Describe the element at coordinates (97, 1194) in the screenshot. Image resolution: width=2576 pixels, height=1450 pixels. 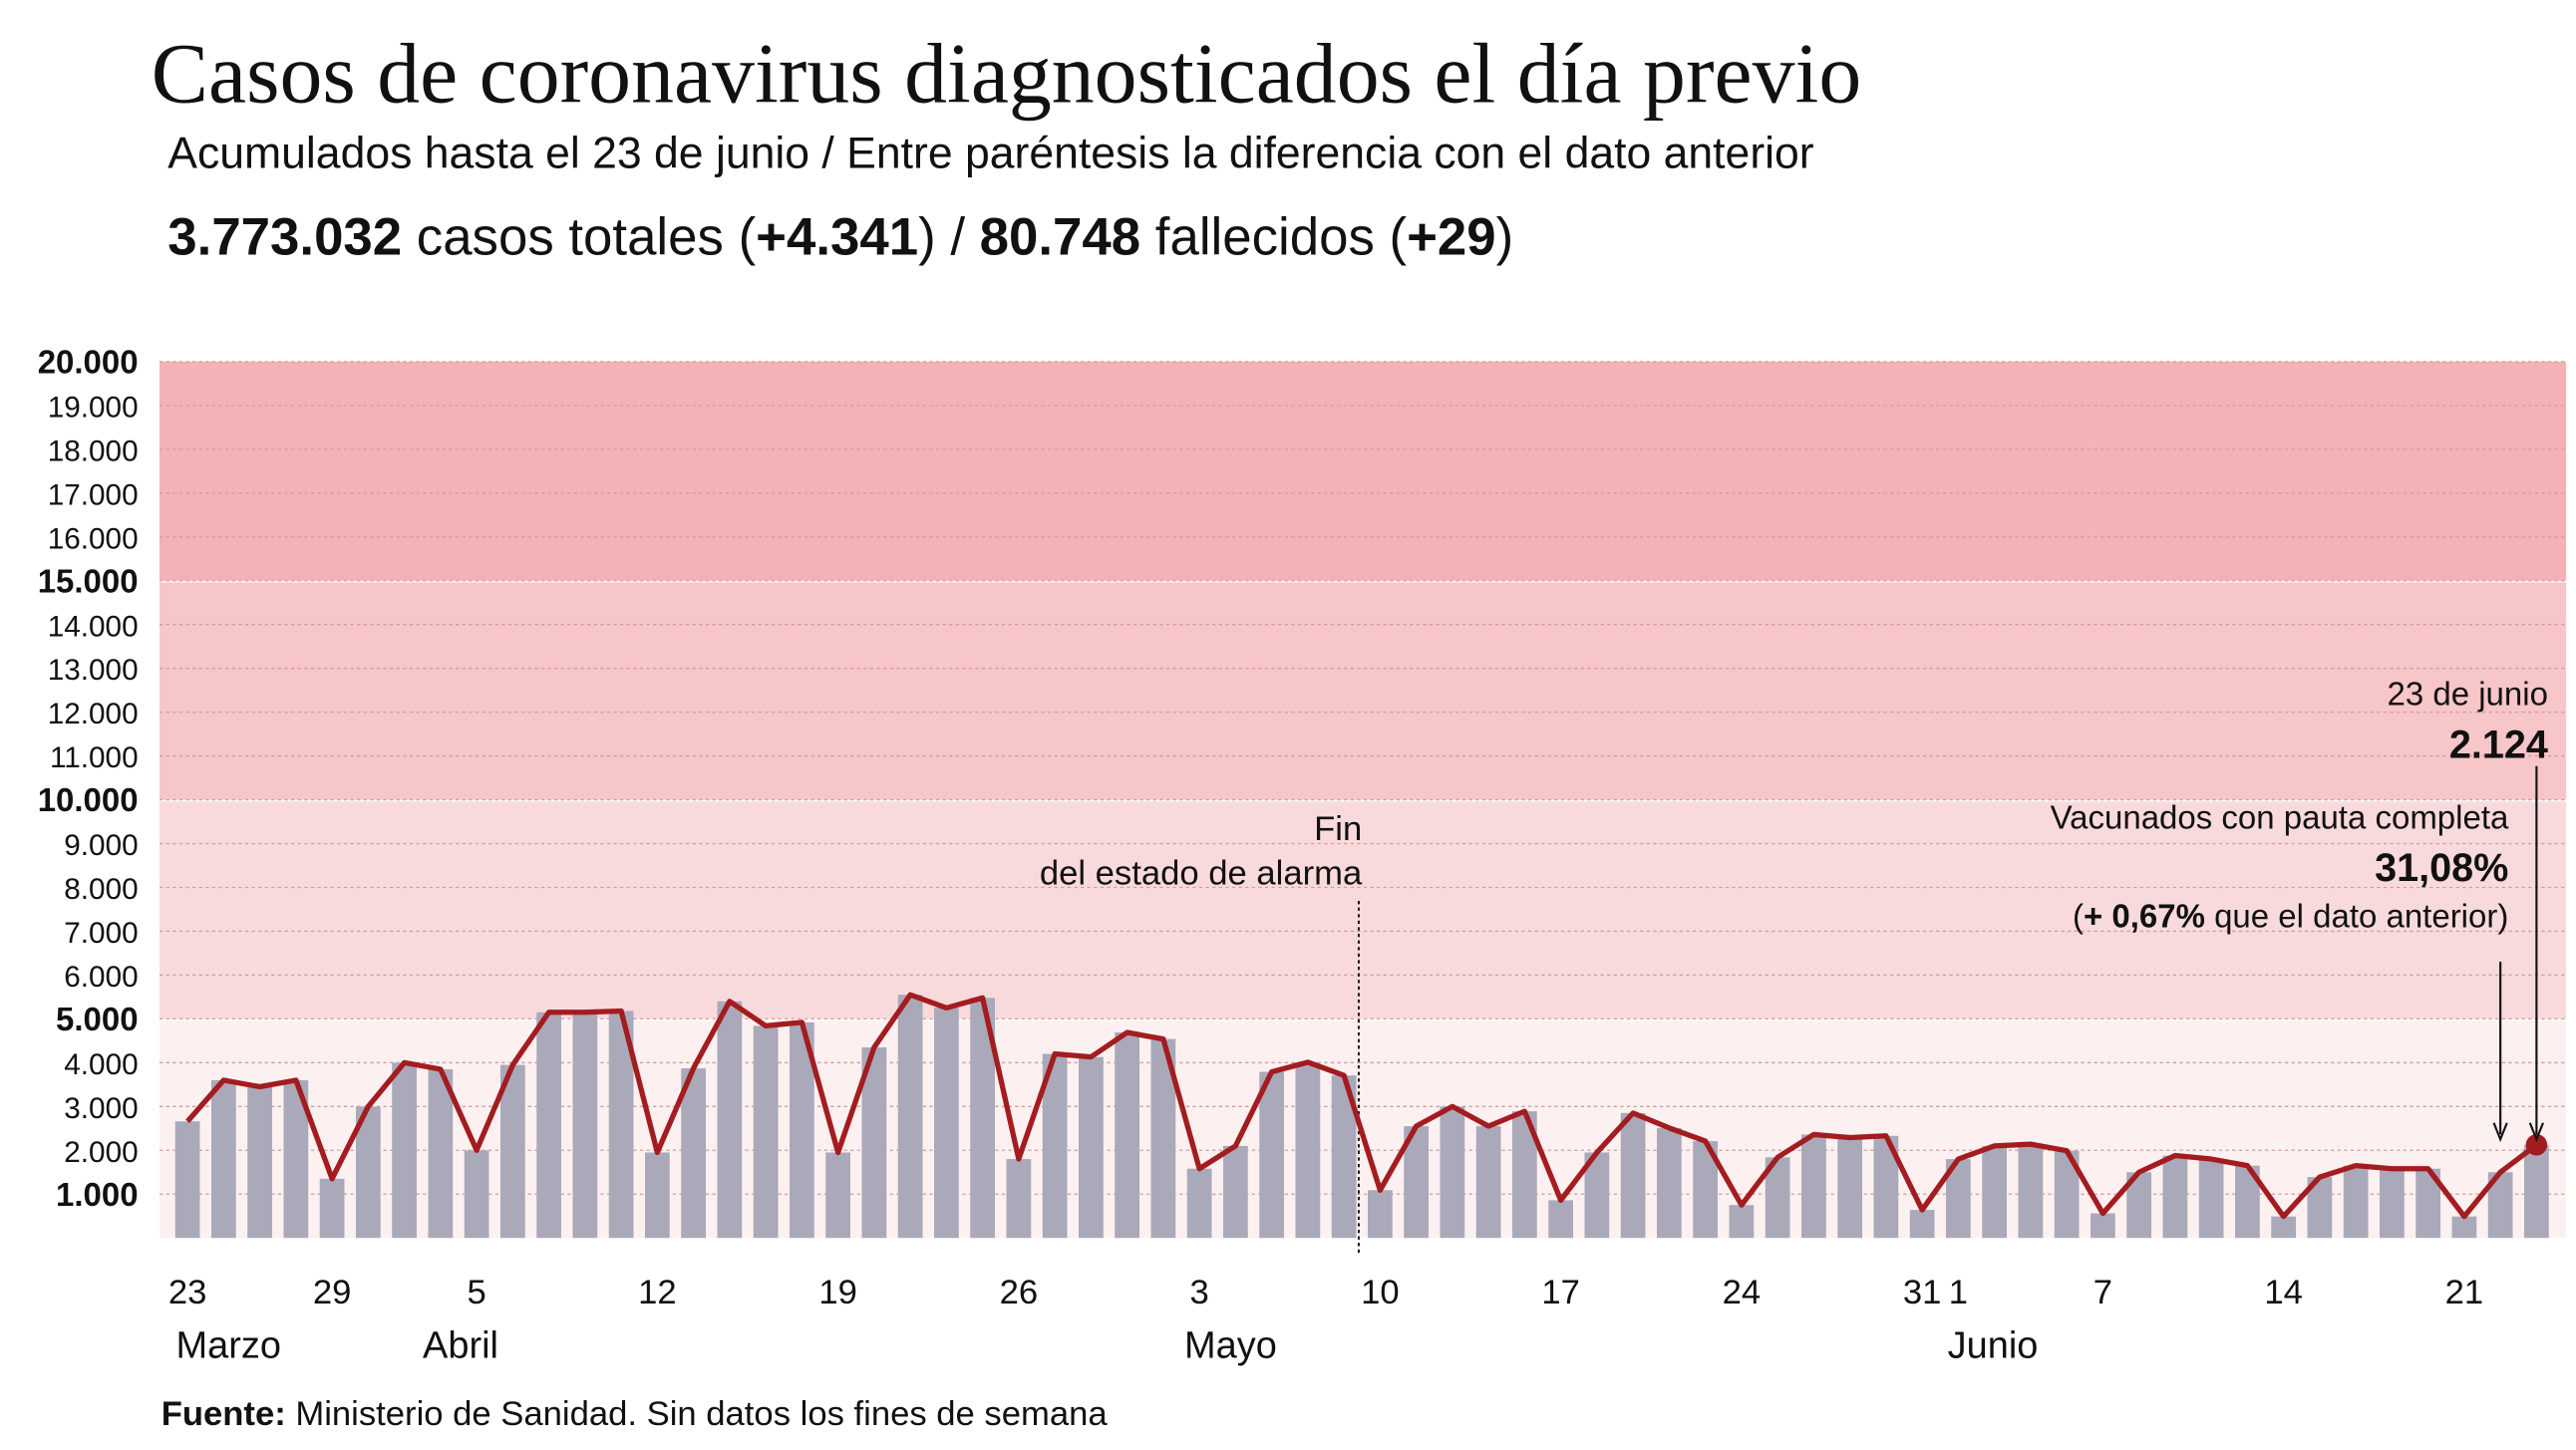
I see `y-tick-label: 1.000` at that location.